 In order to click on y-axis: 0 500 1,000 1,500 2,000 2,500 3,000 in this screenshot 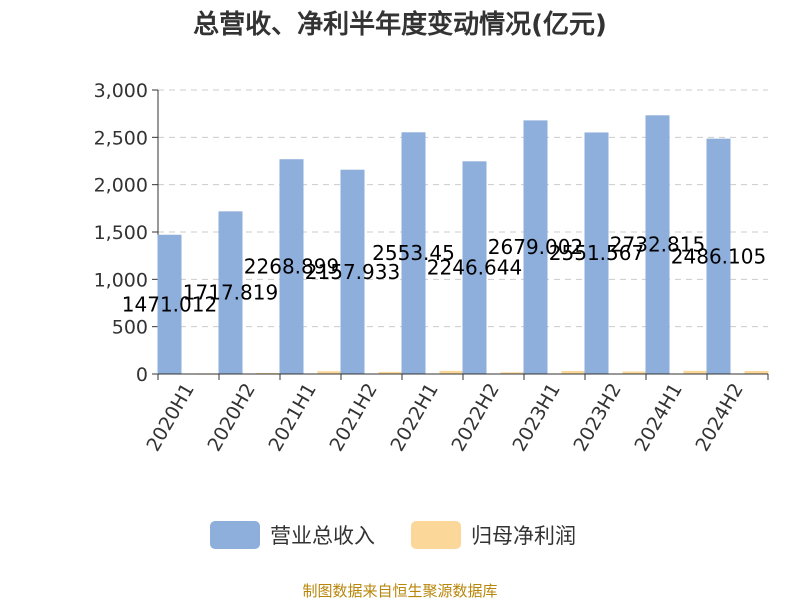, I will do `click(126, 233)`.